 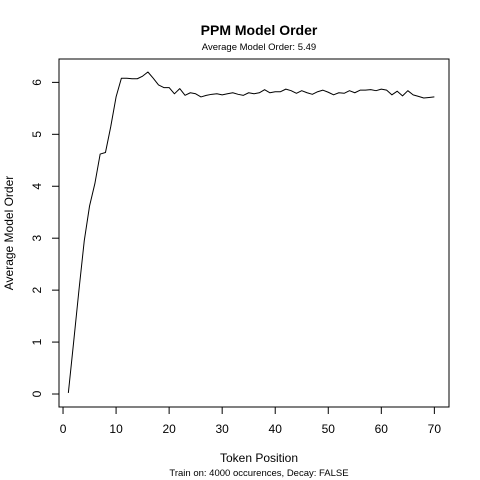 What do you see at coordinates (251, 421) in the screenshot?
I see `x-axis: 0 10 20 30 40 50 60 70` at bounding box center [251, 421].